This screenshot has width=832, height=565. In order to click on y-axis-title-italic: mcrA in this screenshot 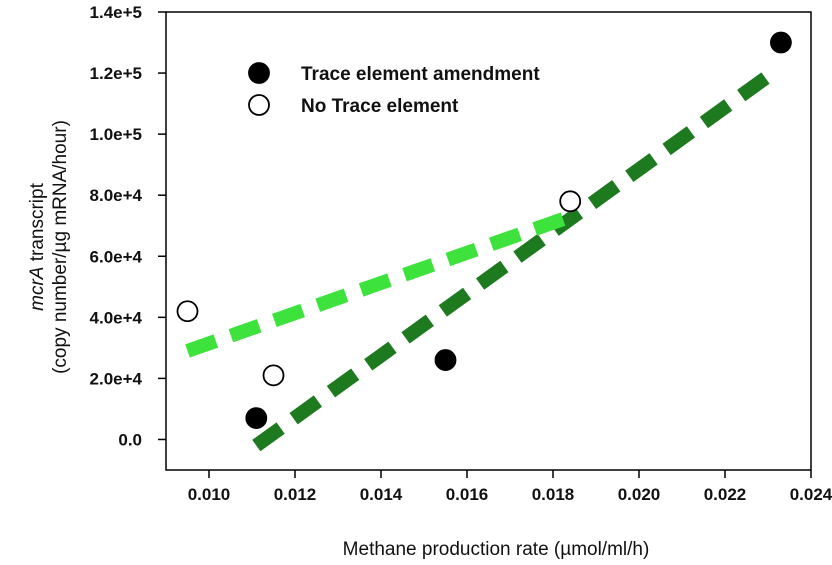, I will do `click(37, 289)`.